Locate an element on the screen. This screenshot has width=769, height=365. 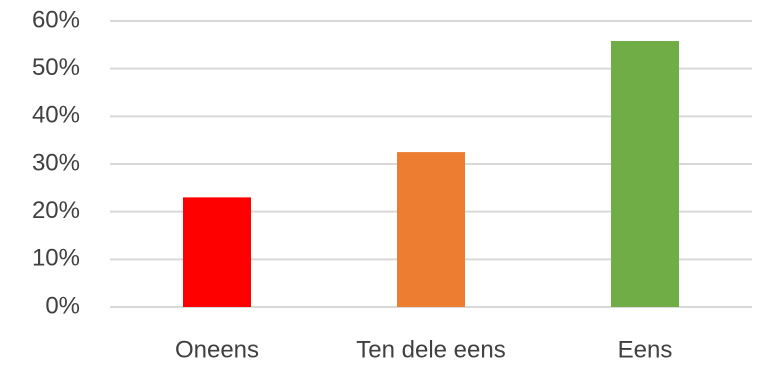
x-axis-category-labels: Oneens Ten dele eens Eens is located at coordinates (423, 349).